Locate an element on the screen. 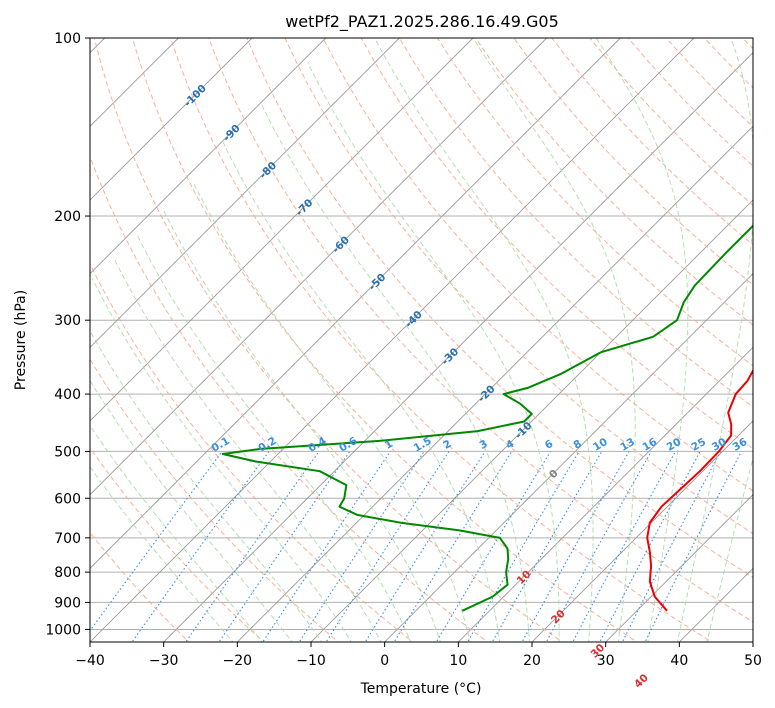  mixing-ratio-label: 4 is located at coordinates (510, 445).